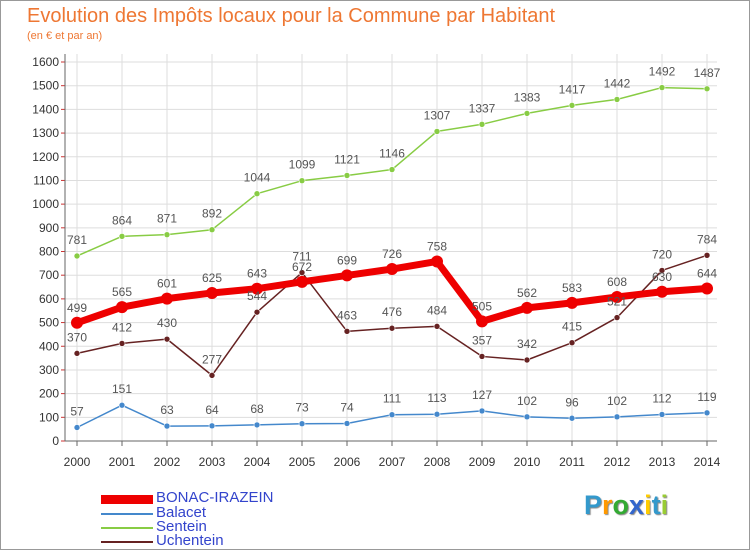 This screenshot has width=750, height=550. I want to click on y-tick-label: 500, so click(49, 323).